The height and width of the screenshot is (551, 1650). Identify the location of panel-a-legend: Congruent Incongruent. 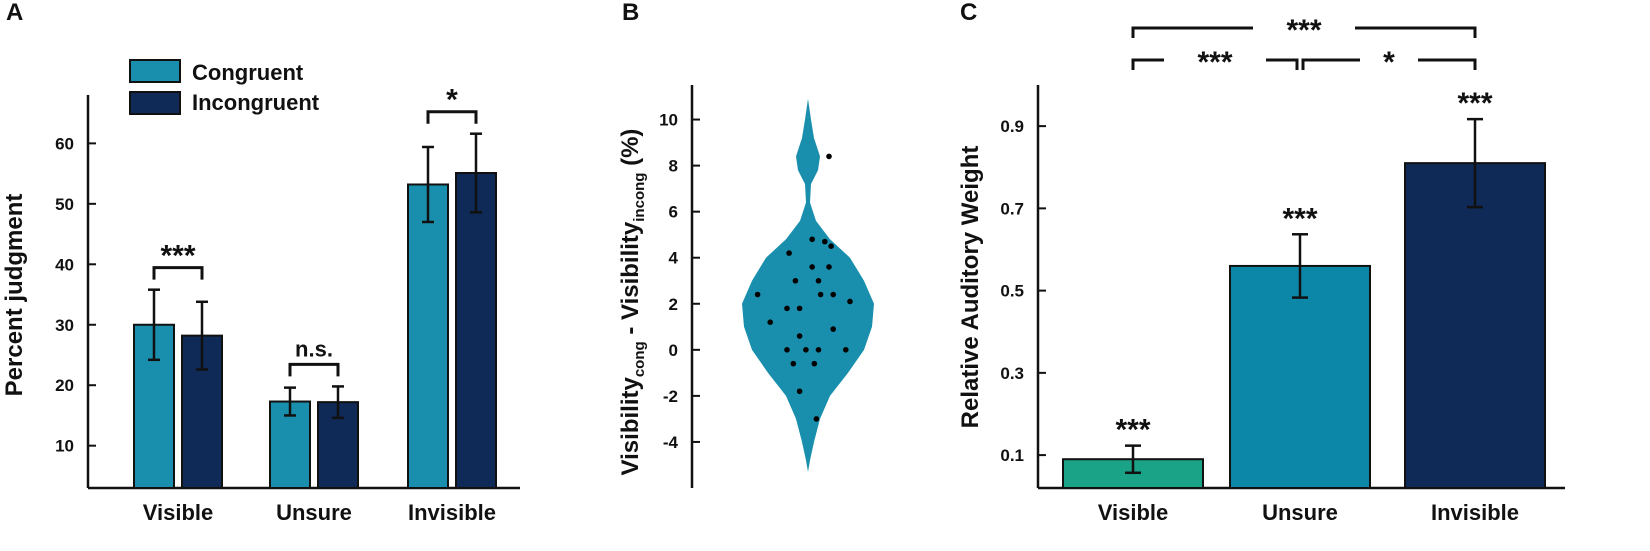
(224, 87).